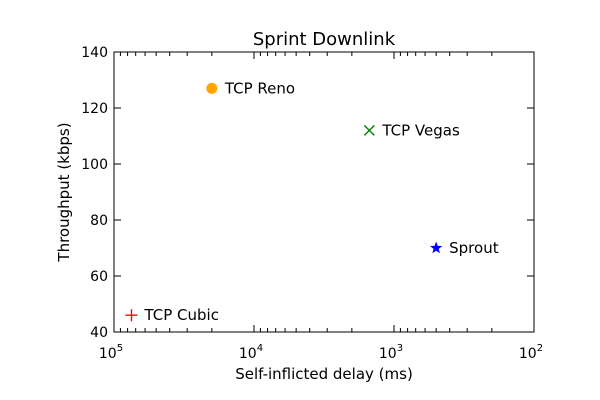 The image size is (600, 400). I want to click on y-tick-label: 60, so click(99, 277).